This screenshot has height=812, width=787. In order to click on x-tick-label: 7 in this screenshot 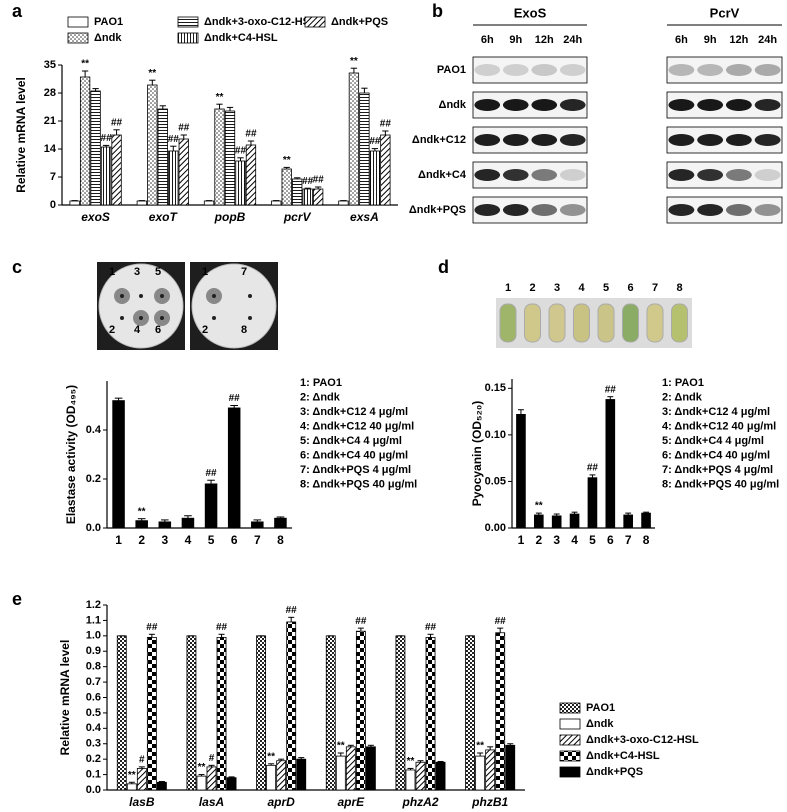, I will do `click(628, 540)`.